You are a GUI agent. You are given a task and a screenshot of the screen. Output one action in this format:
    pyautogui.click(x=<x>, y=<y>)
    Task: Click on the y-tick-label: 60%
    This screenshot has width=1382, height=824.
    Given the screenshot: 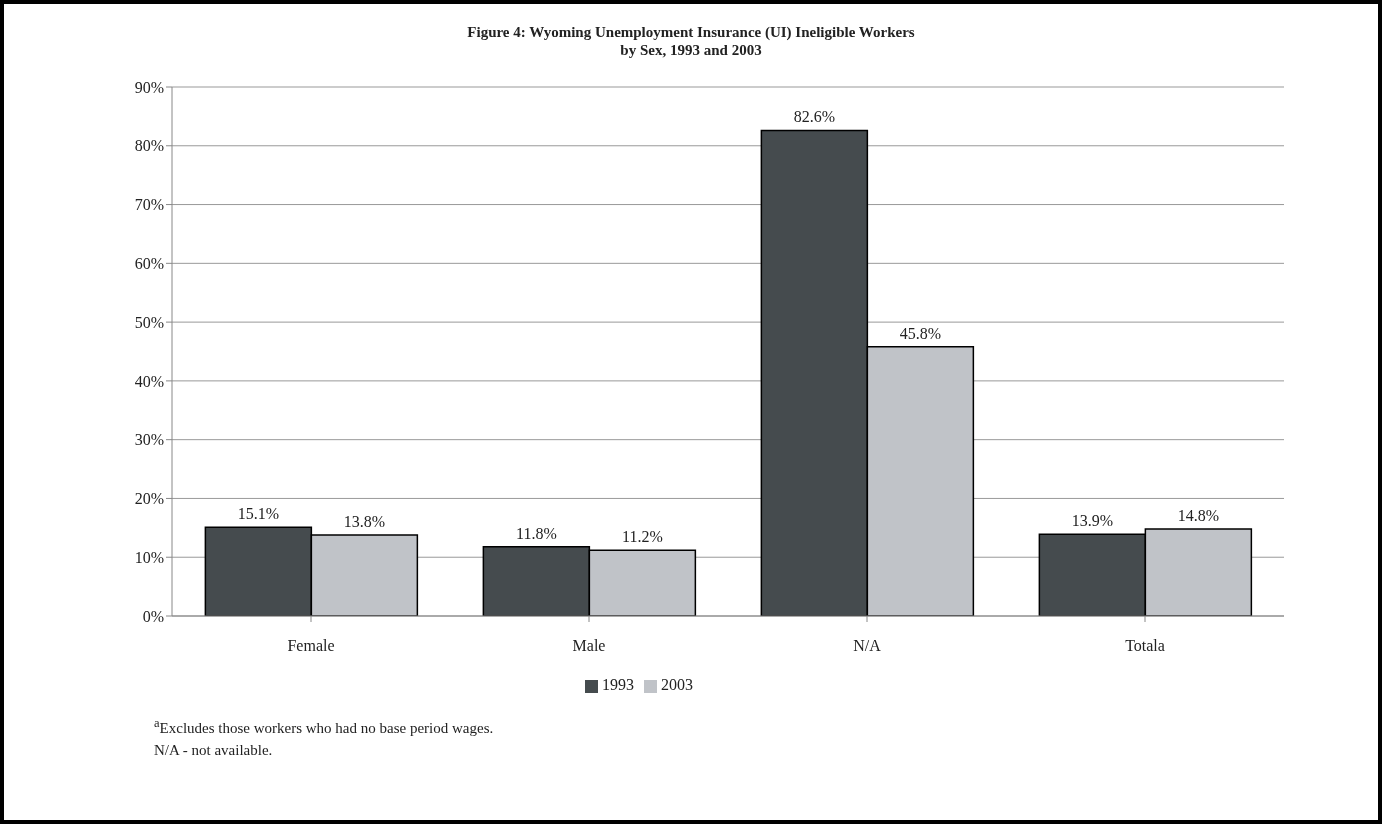 What is the action you would take?
    pyautogui.click(x=149, y=264)
    